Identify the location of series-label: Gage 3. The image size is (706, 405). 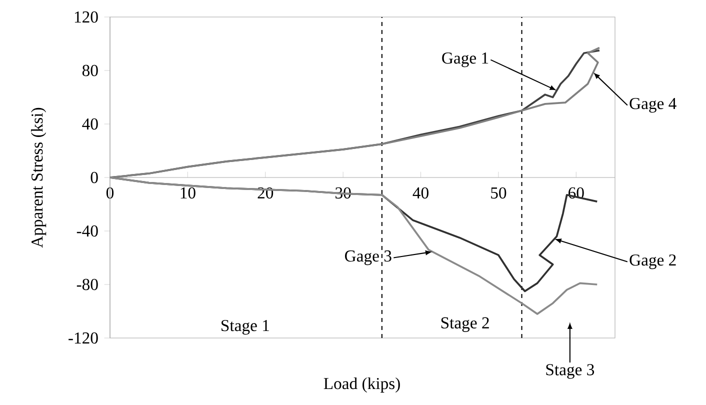
(368, 258).